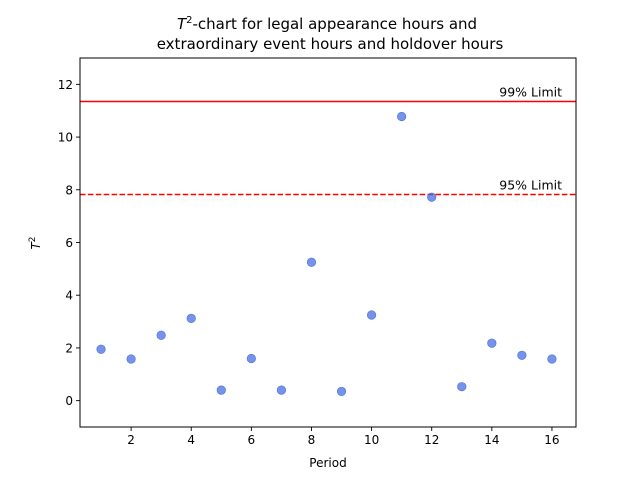 Image resolution: width=640 pixels, height=480 pixels. Describe the element at coordinates (69, 243) in the screenshot. I see `y-tick-label-6: 6` at that location.